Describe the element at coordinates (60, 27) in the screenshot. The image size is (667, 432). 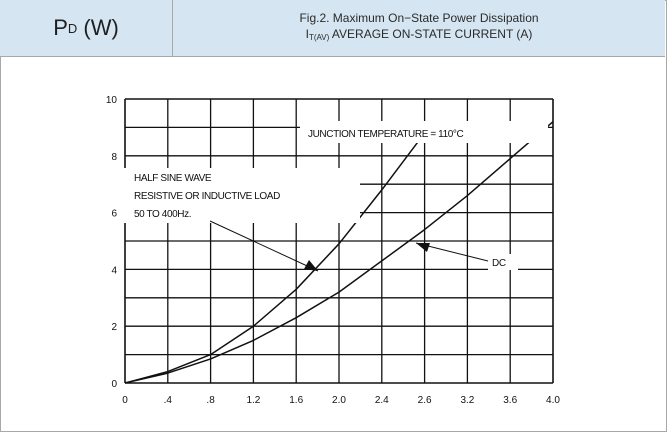
I see `ylabel-main: P` at that location.